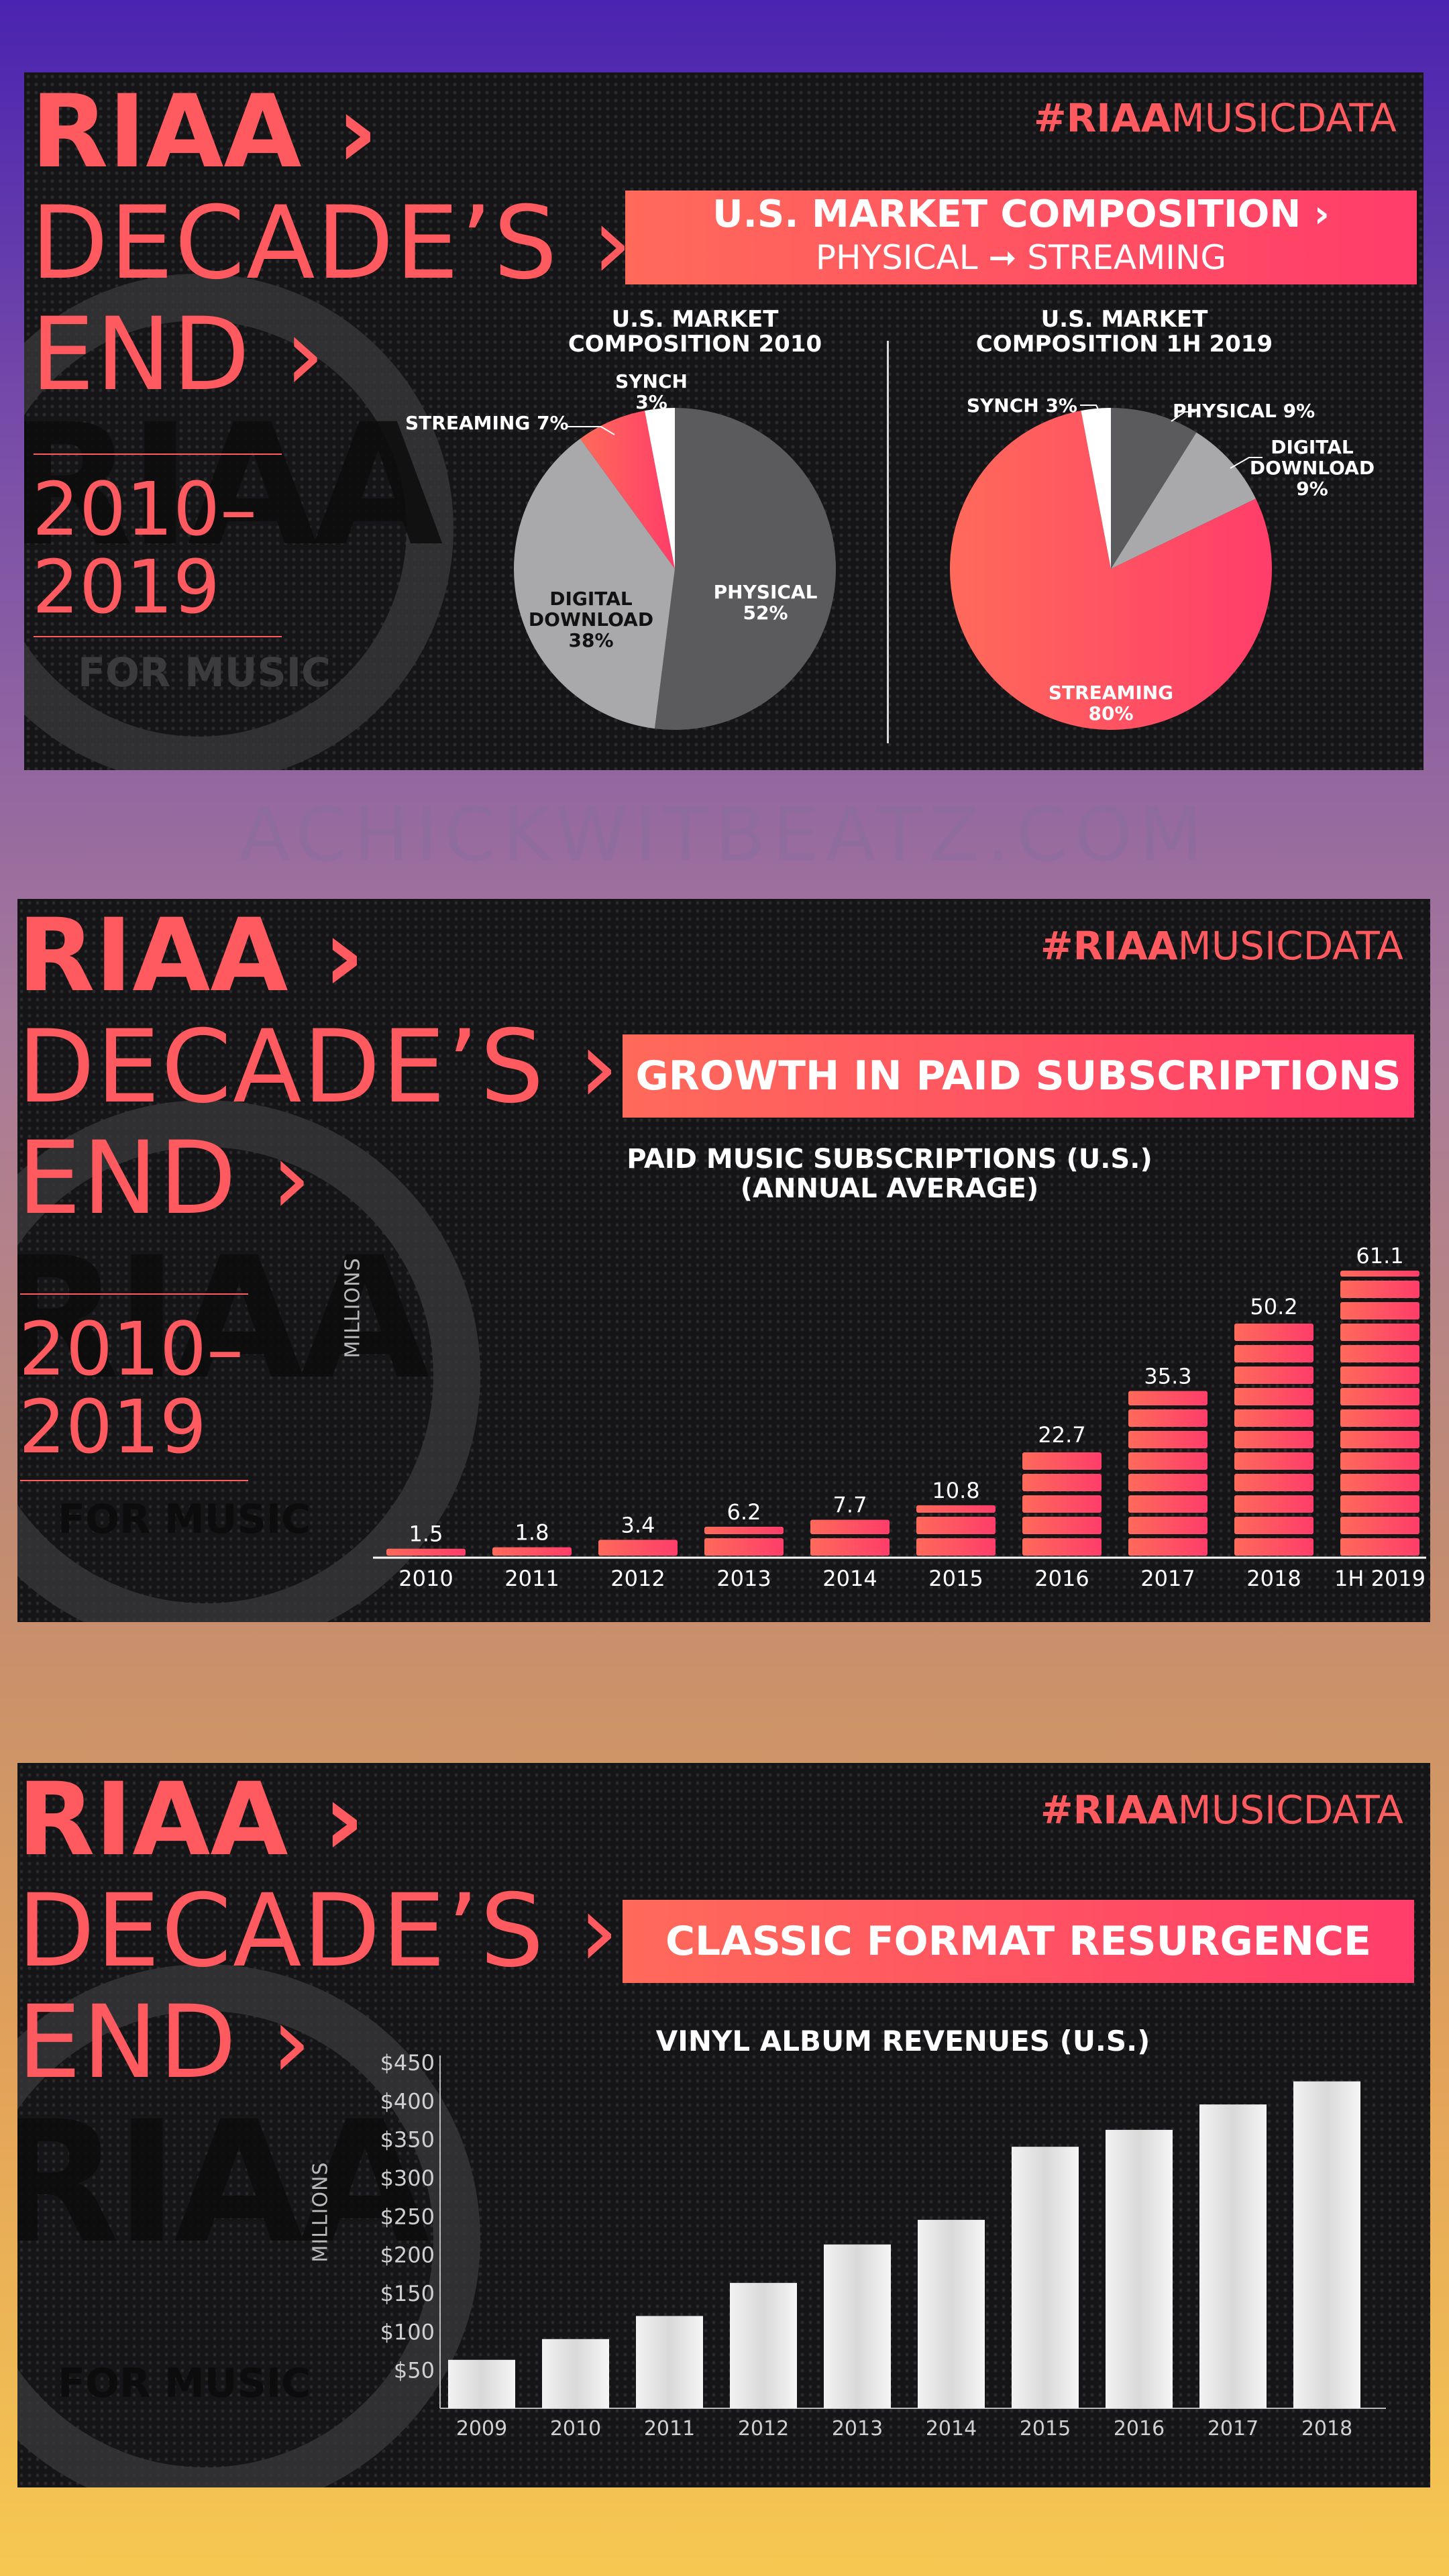 The width and height of the screenshot is (1449, 2576). What do you see at coordinates (955, 1578) in the screenshot?
I see `x-tick-label: 2015` at bounding box center [955, 1578].